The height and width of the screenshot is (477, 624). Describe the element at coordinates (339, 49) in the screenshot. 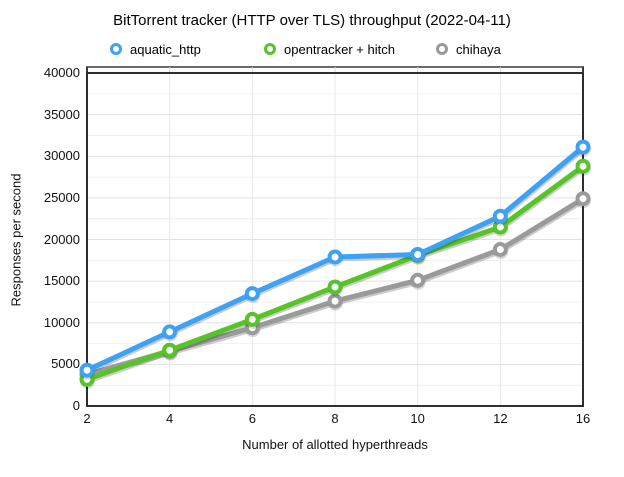

I see `legend-label: opentracker + hitch` at that location.